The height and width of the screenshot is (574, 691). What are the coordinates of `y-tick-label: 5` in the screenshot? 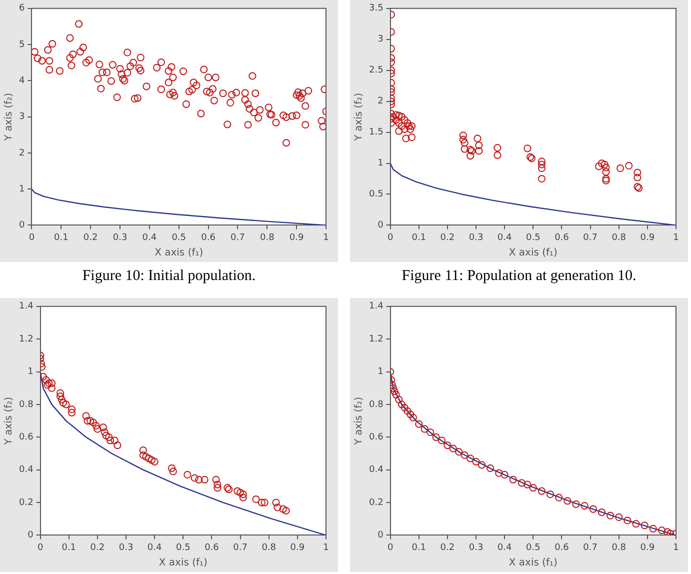 It's located at (21, 45).